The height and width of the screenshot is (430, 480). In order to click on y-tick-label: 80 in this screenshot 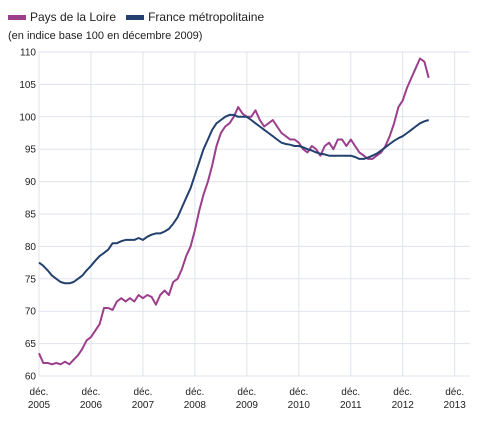, I will do `click(31, 247)`.